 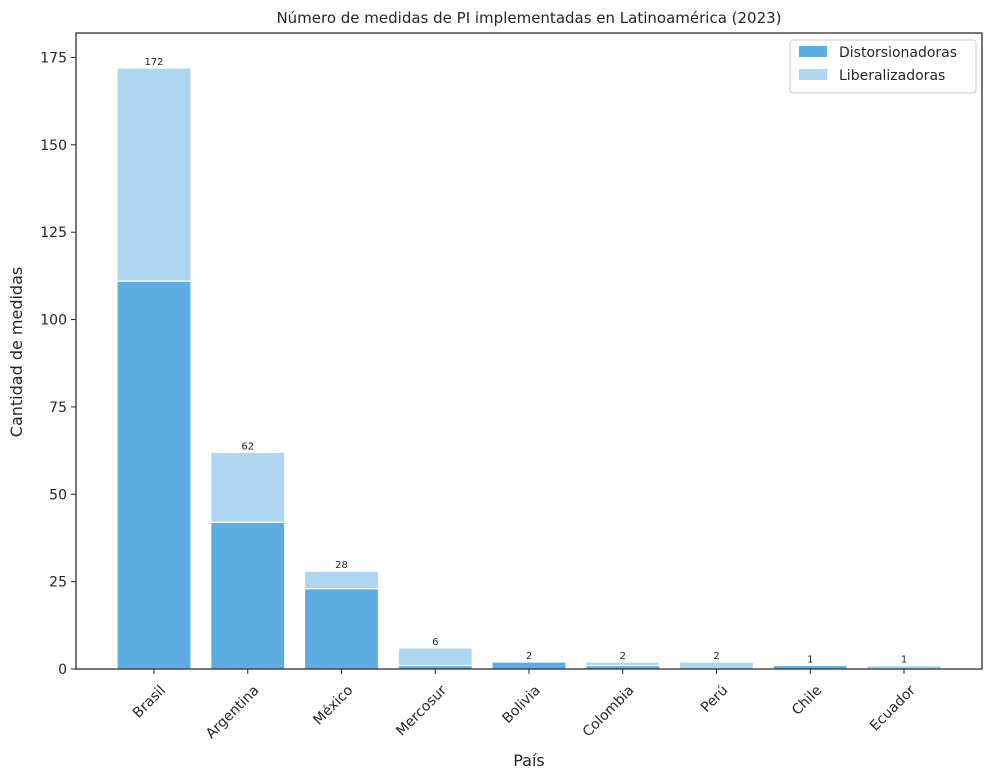 What do you see at coordinates (893, 708) in the screenshot?
I see `x-tick-label: Ecuador` at bounding box center [893, 708].